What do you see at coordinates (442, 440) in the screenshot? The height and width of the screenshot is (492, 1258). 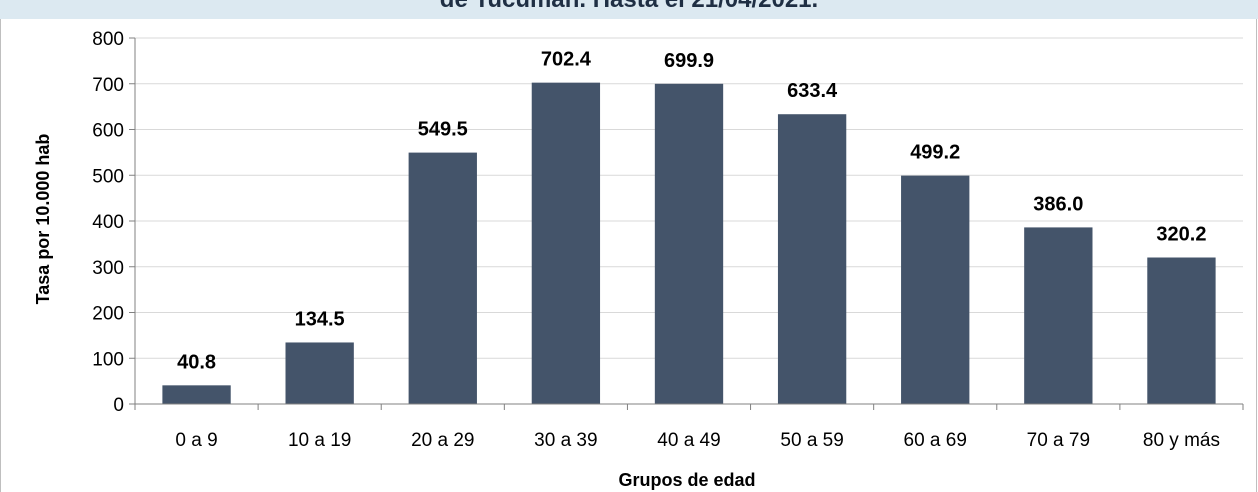 I see `x-tick-label: 20 a 29` at bounding box center [442, 440].